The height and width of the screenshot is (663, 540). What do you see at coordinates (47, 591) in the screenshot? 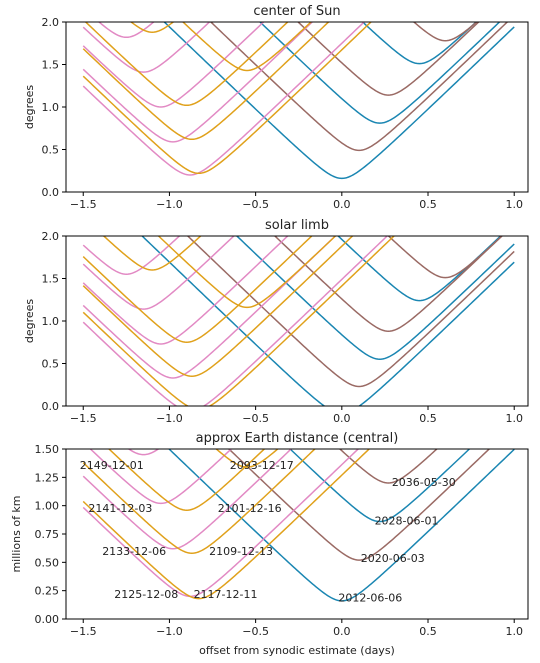
I see `y-tick-label: 0.25` at bounding box center [47, 591].